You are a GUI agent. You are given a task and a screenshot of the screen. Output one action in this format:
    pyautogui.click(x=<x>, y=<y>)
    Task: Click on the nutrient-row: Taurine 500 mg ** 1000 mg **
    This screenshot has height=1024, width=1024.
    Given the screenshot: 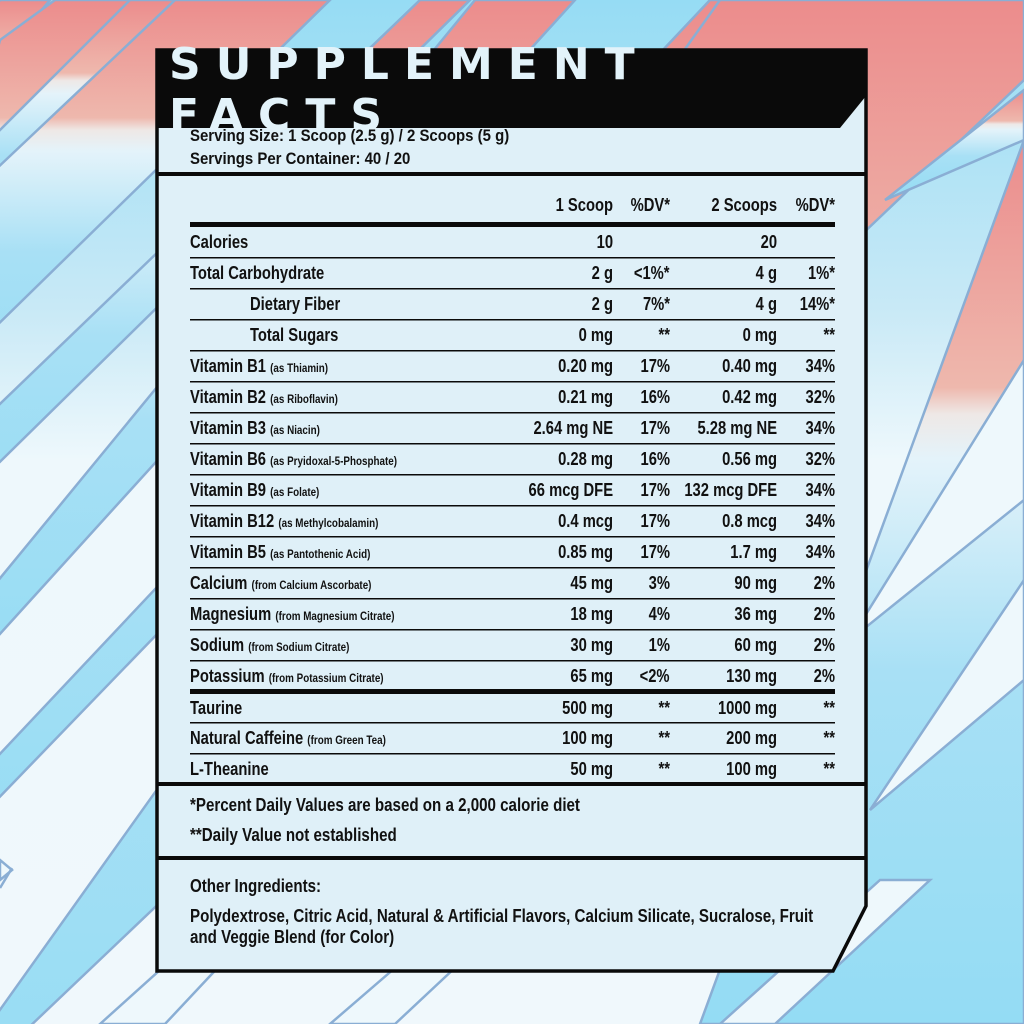 What is the action you would take?
    pyautogui.click(x=512, y=709)
    